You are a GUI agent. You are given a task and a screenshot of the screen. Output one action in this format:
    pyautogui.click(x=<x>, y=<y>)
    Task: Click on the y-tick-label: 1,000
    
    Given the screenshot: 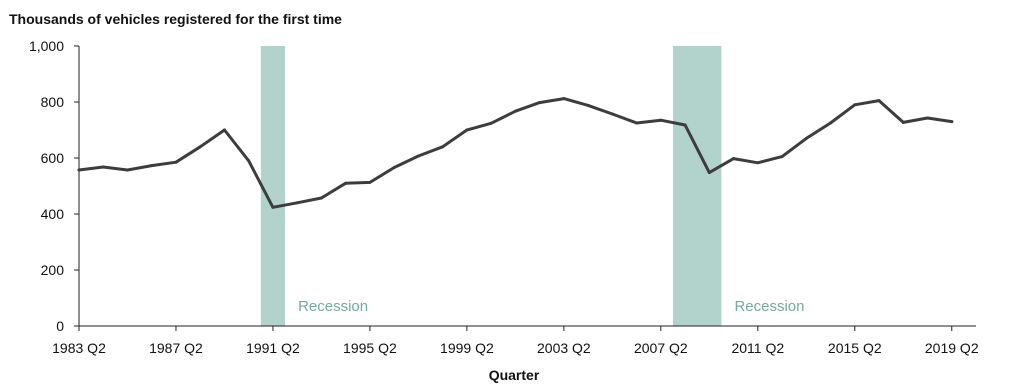 What is the action you would take?
    pyautogui.click(x=46, y=46)
    